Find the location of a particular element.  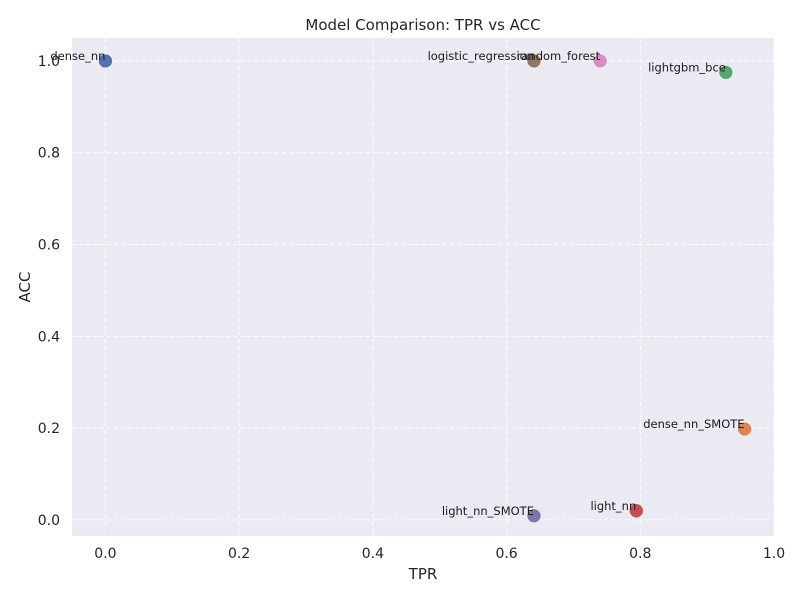

point-label-dense_nn_SMOTE: dense_nn_SMOTE is located at coordinates (693, 424).